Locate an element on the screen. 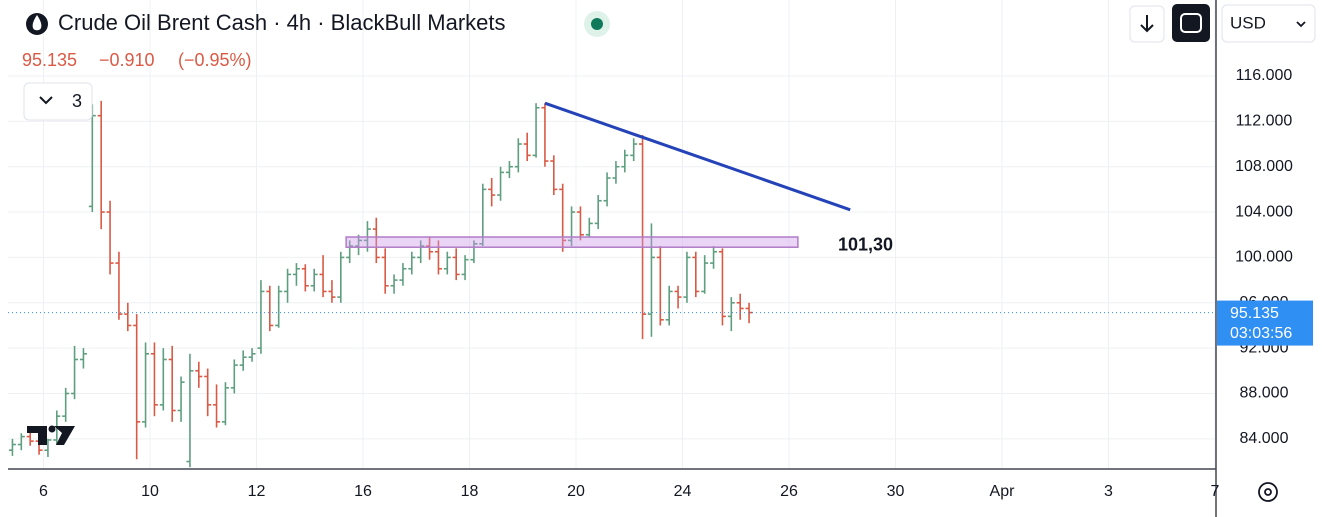  x-tick-label: 6 is located at coordinates (43, 491).